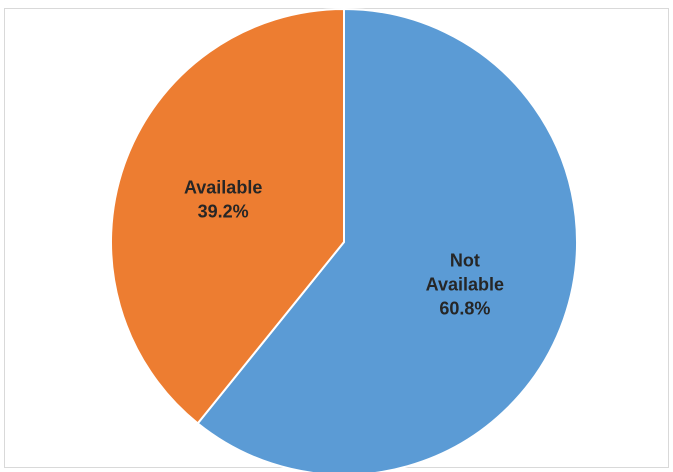 The width and height of the screenshot is (673, 472). What do you see at coordinates (223, 211) in the screenshot?
I see `slice-percentage: 39.2%` at bounding box center [223, 211].